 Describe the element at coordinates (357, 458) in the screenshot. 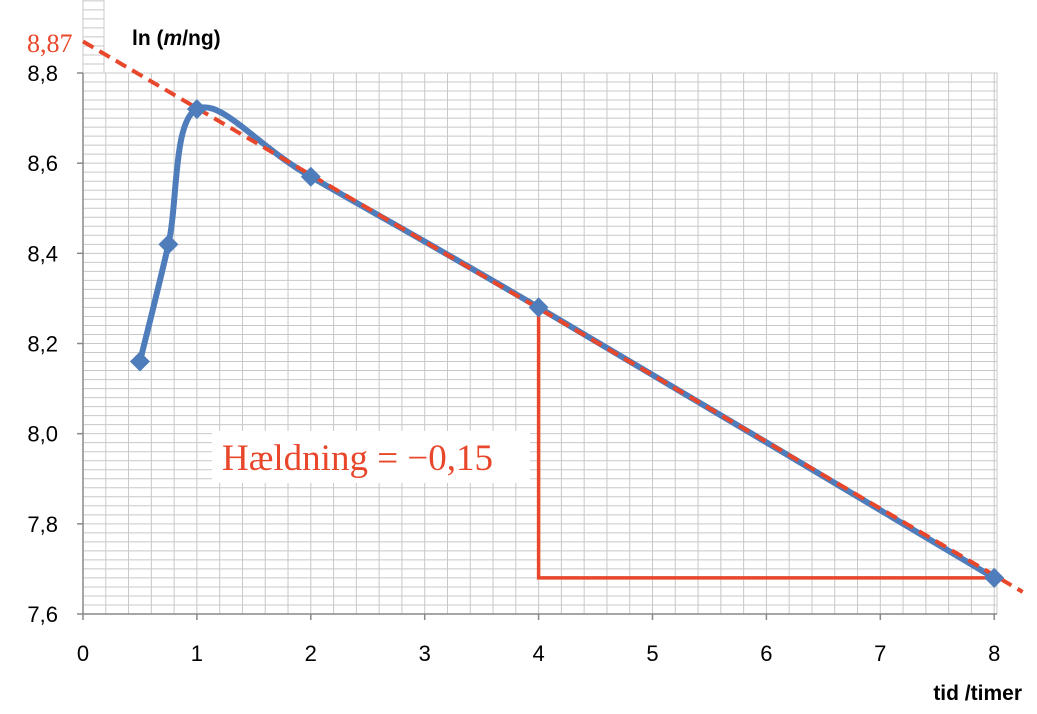

I see `slope-label: Hældning = −0,15` at that location.